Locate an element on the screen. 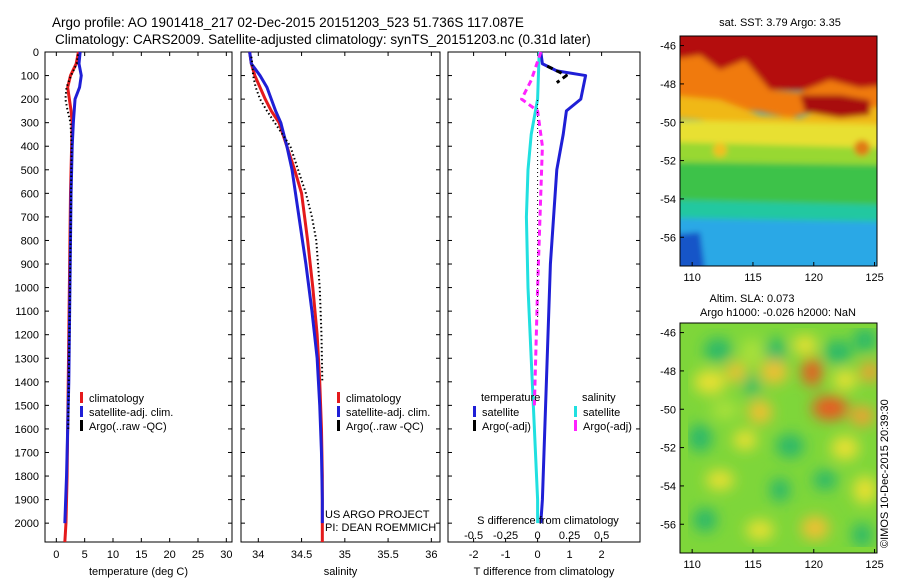 Image resolution: width=900 pixels, height=580 pixels. y-tick-label: 500 is located at coordinates (30, 171).